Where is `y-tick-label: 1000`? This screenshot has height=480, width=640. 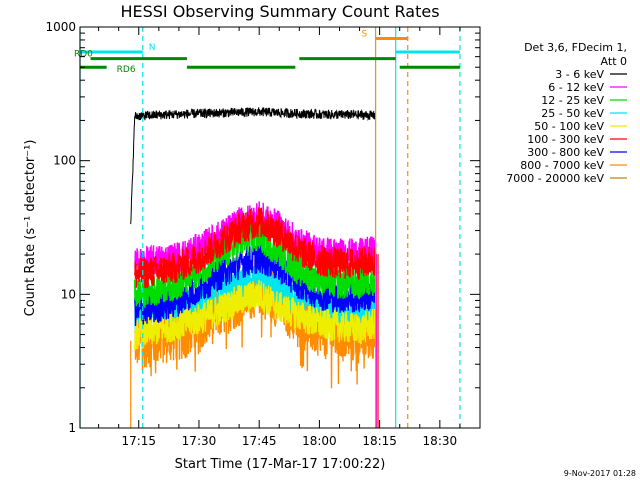
y-tick-label: 1000 is located at coordinates (60, 27).